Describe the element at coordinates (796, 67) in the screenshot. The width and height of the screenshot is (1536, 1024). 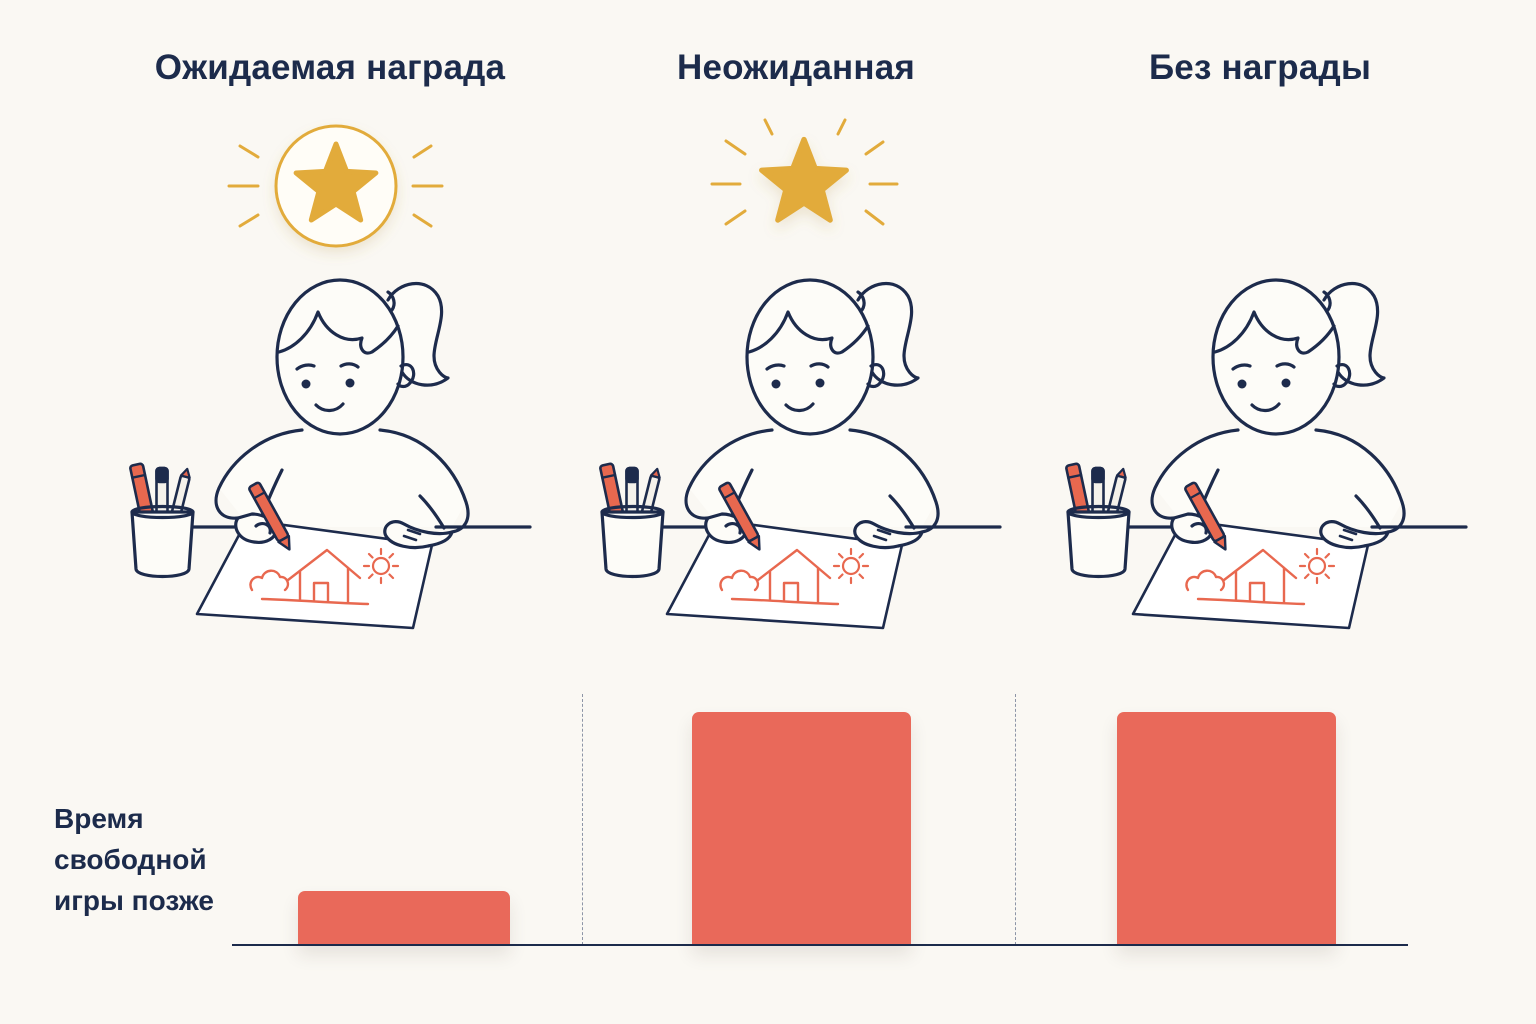
I see `title-unexpected-reward: Неожиданная` at that location.